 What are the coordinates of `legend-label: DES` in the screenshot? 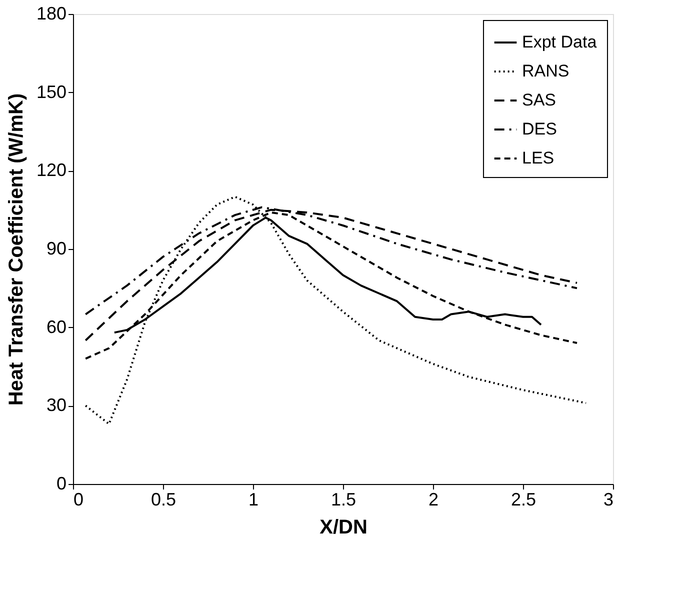 It's located at (539, 129).